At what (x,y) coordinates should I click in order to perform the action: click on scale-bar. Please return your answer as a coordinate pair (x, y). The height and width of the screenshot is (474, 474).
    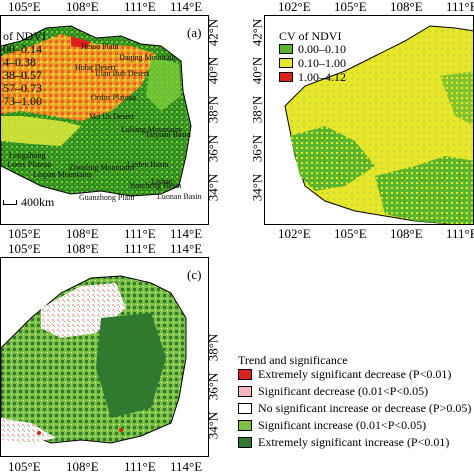
    Looking at the image, I should click on (10, 202).